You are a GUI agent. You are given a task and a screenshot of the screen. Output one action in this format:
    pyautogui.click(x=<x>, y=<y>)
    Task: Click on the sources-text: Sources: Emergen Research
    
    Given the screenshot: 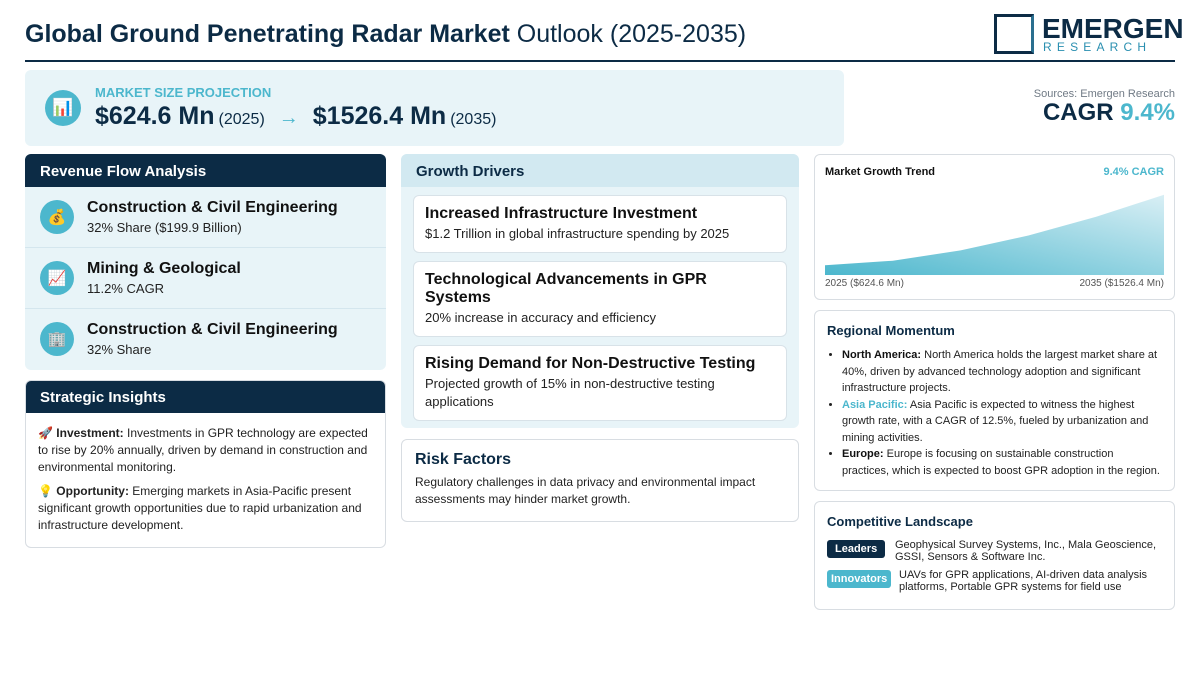 What is the action you would take?
    pyautogui.click(x=1104, y=94)
    